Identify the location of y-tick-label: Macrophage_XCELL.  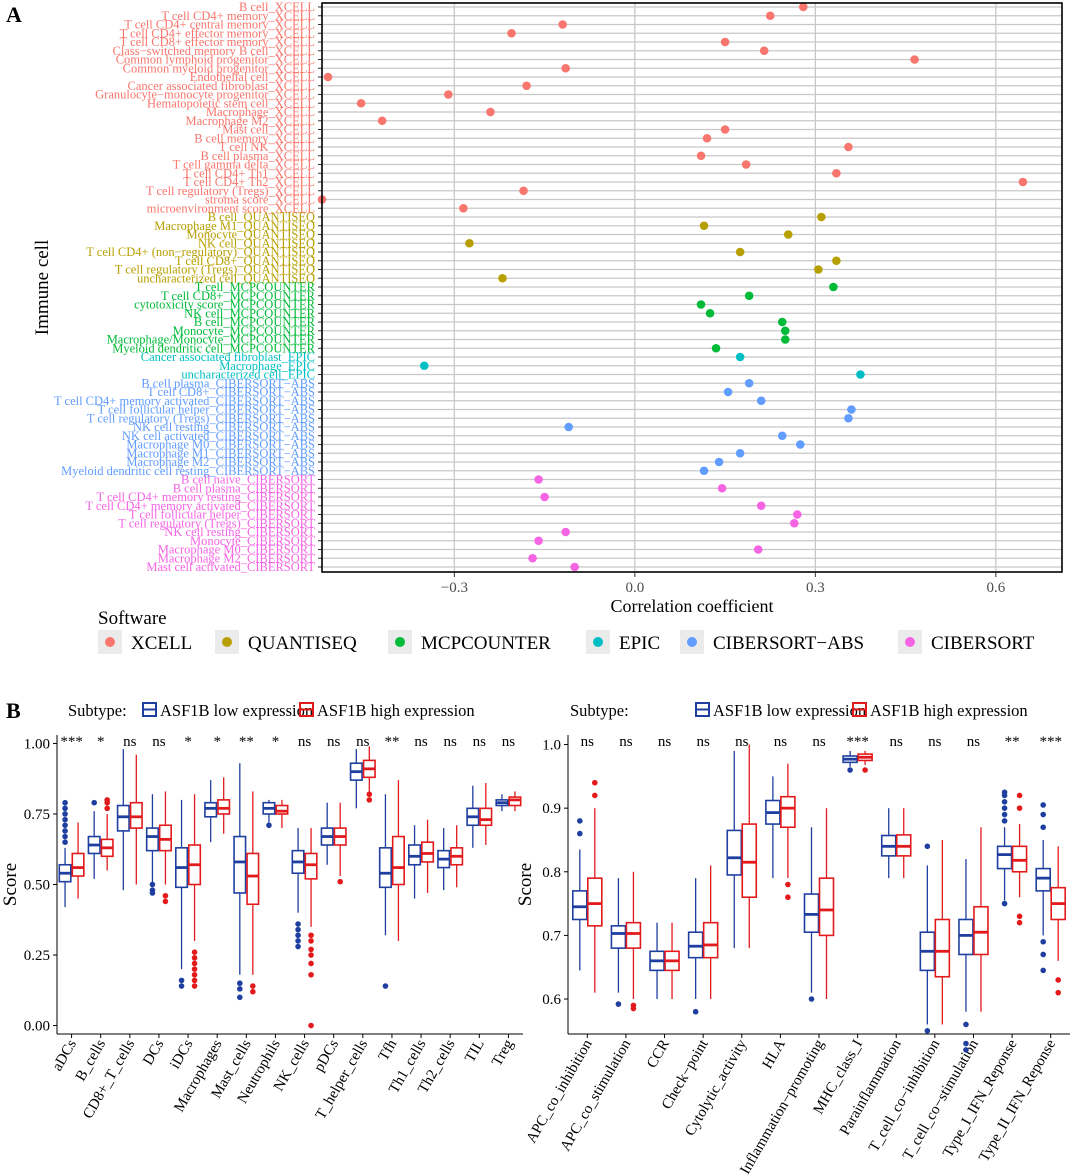
(260, 112).